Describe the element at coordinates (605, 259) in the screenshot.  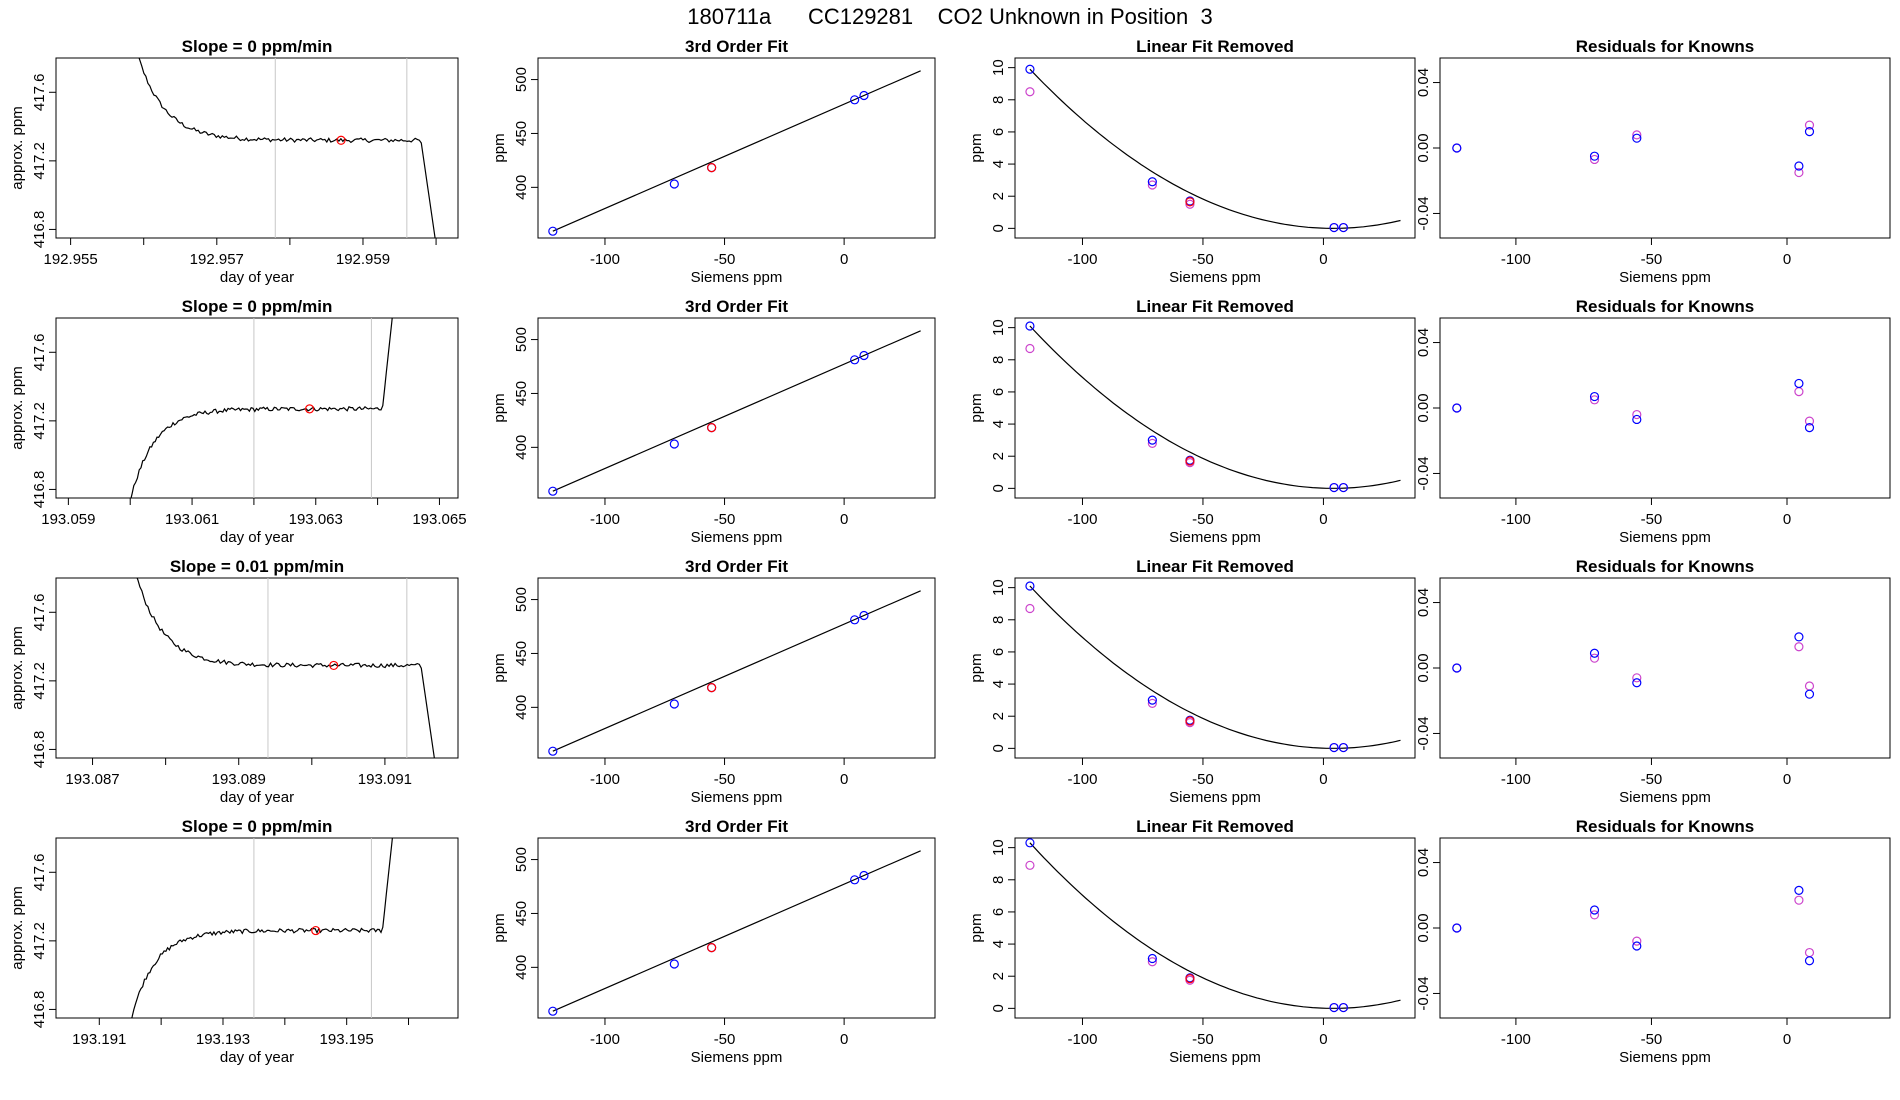
I see `r1-fit-x-tick-label: -100` at that location.